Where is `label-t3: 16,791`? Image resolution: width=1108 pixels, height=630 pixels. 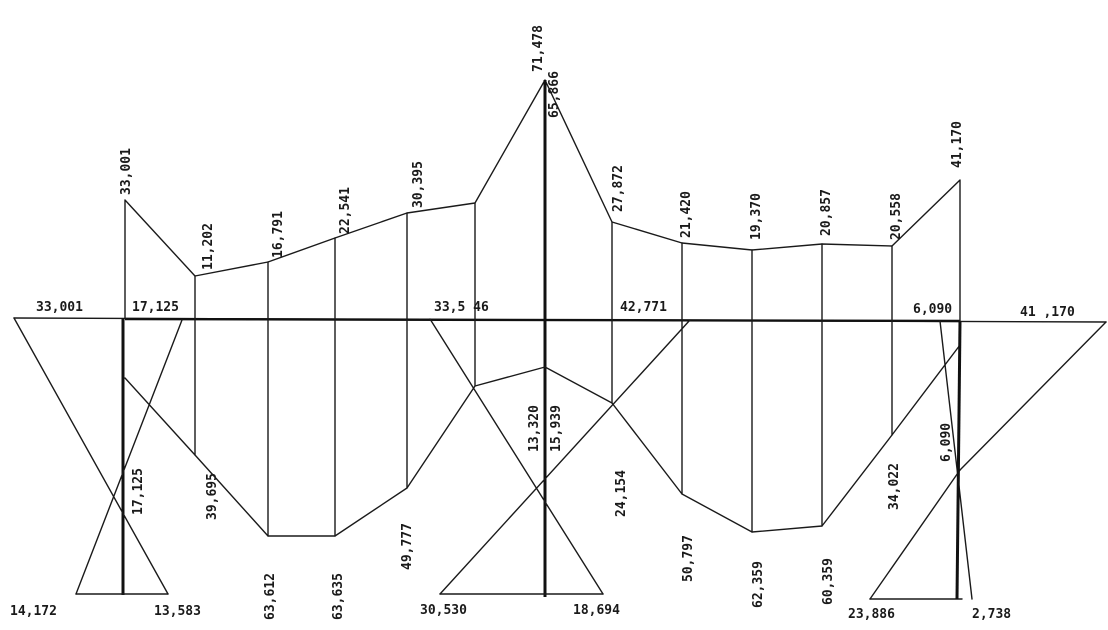 label-t3: 16,791 is located at coordinates (278, 234).